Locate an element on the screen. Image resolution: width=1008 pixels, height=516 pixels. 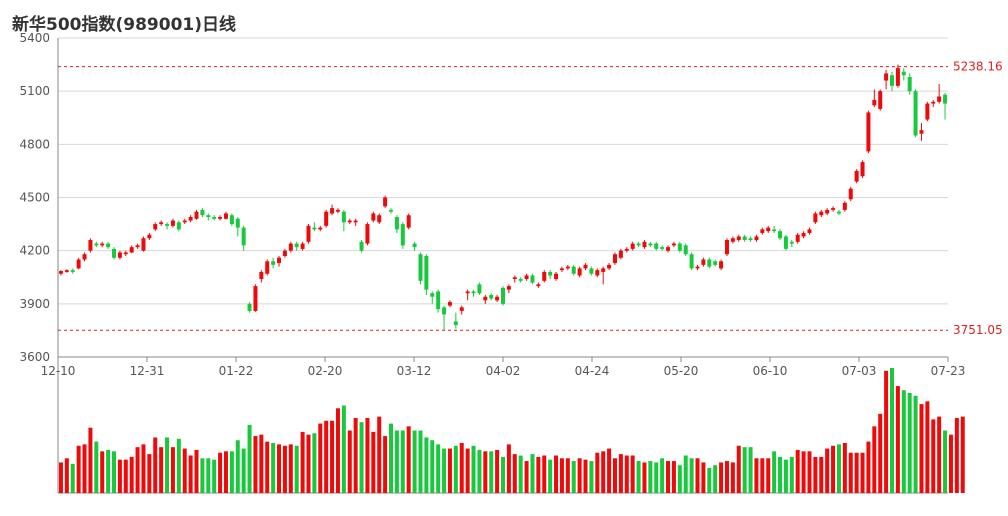
x-tick-label: 06-10 is located at coordinates (770, 371).